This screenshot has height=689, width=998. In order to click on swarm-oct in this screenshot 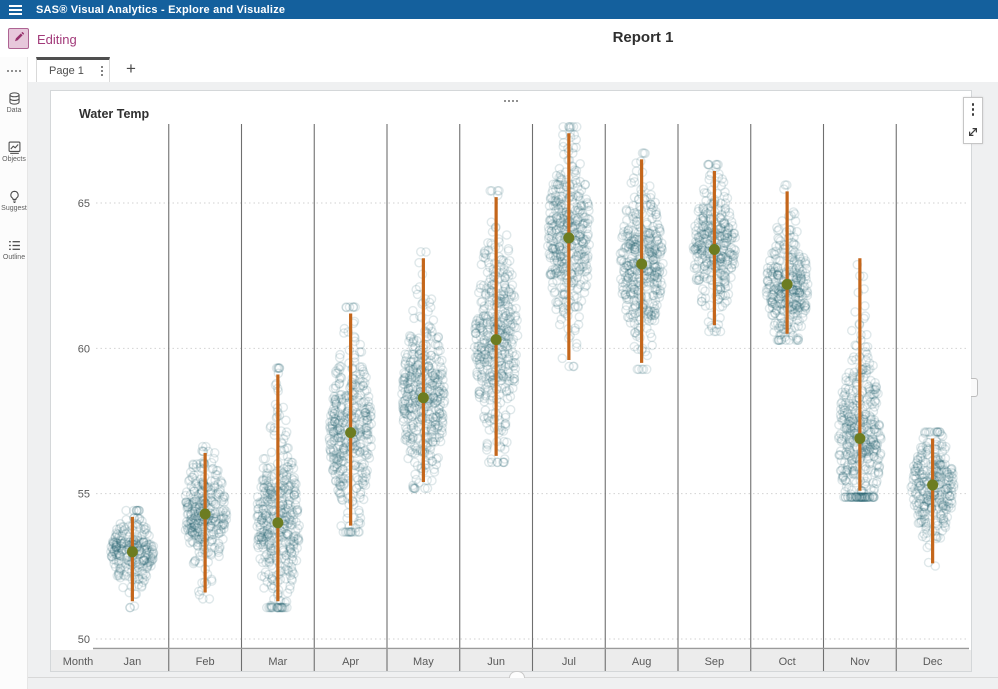, I will do `click(787, 262)`.